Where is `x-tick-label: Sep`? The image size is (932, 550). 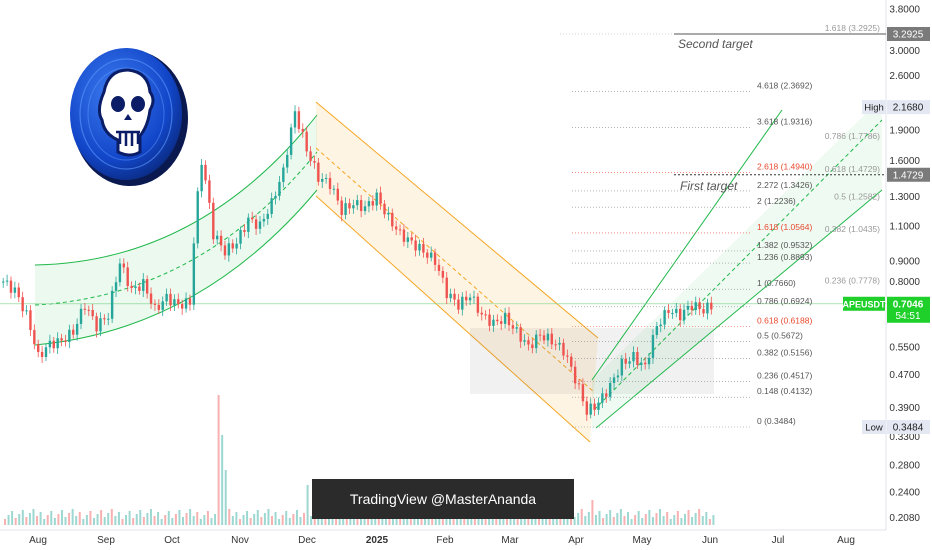
x-tick-label: Sep is located at coordinates (106, 540).